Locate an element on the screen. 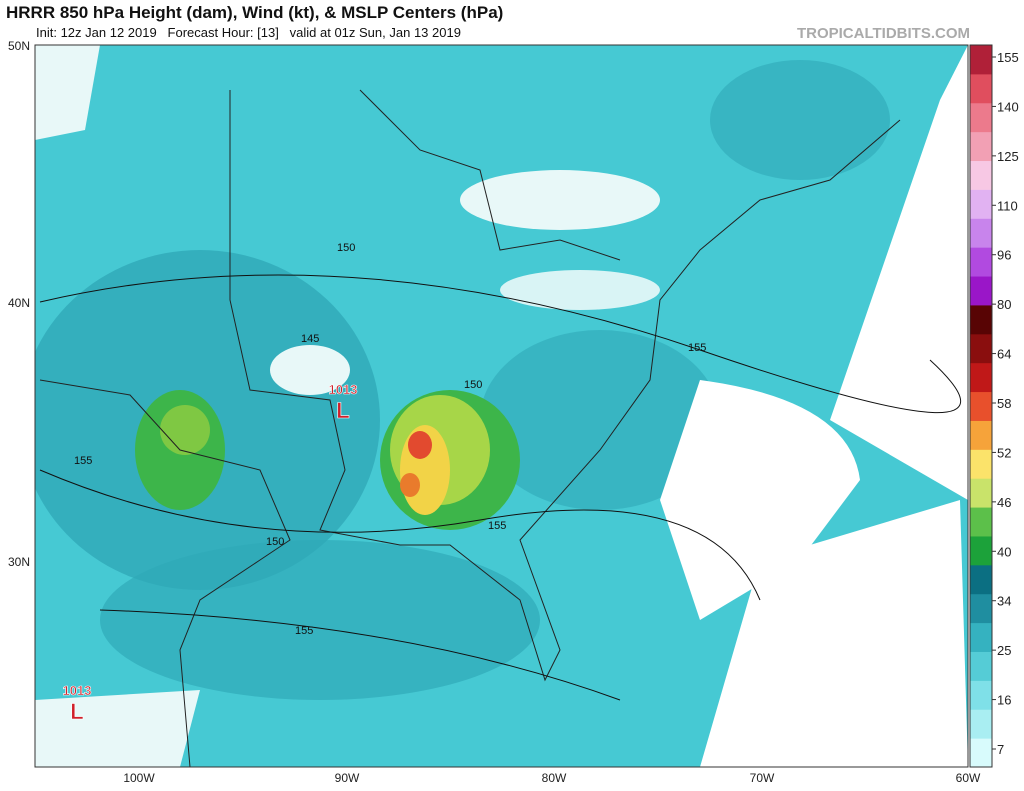 This screenshot has width=1024, height=791. lon-label: 70W is located at coordinates (762, 778).